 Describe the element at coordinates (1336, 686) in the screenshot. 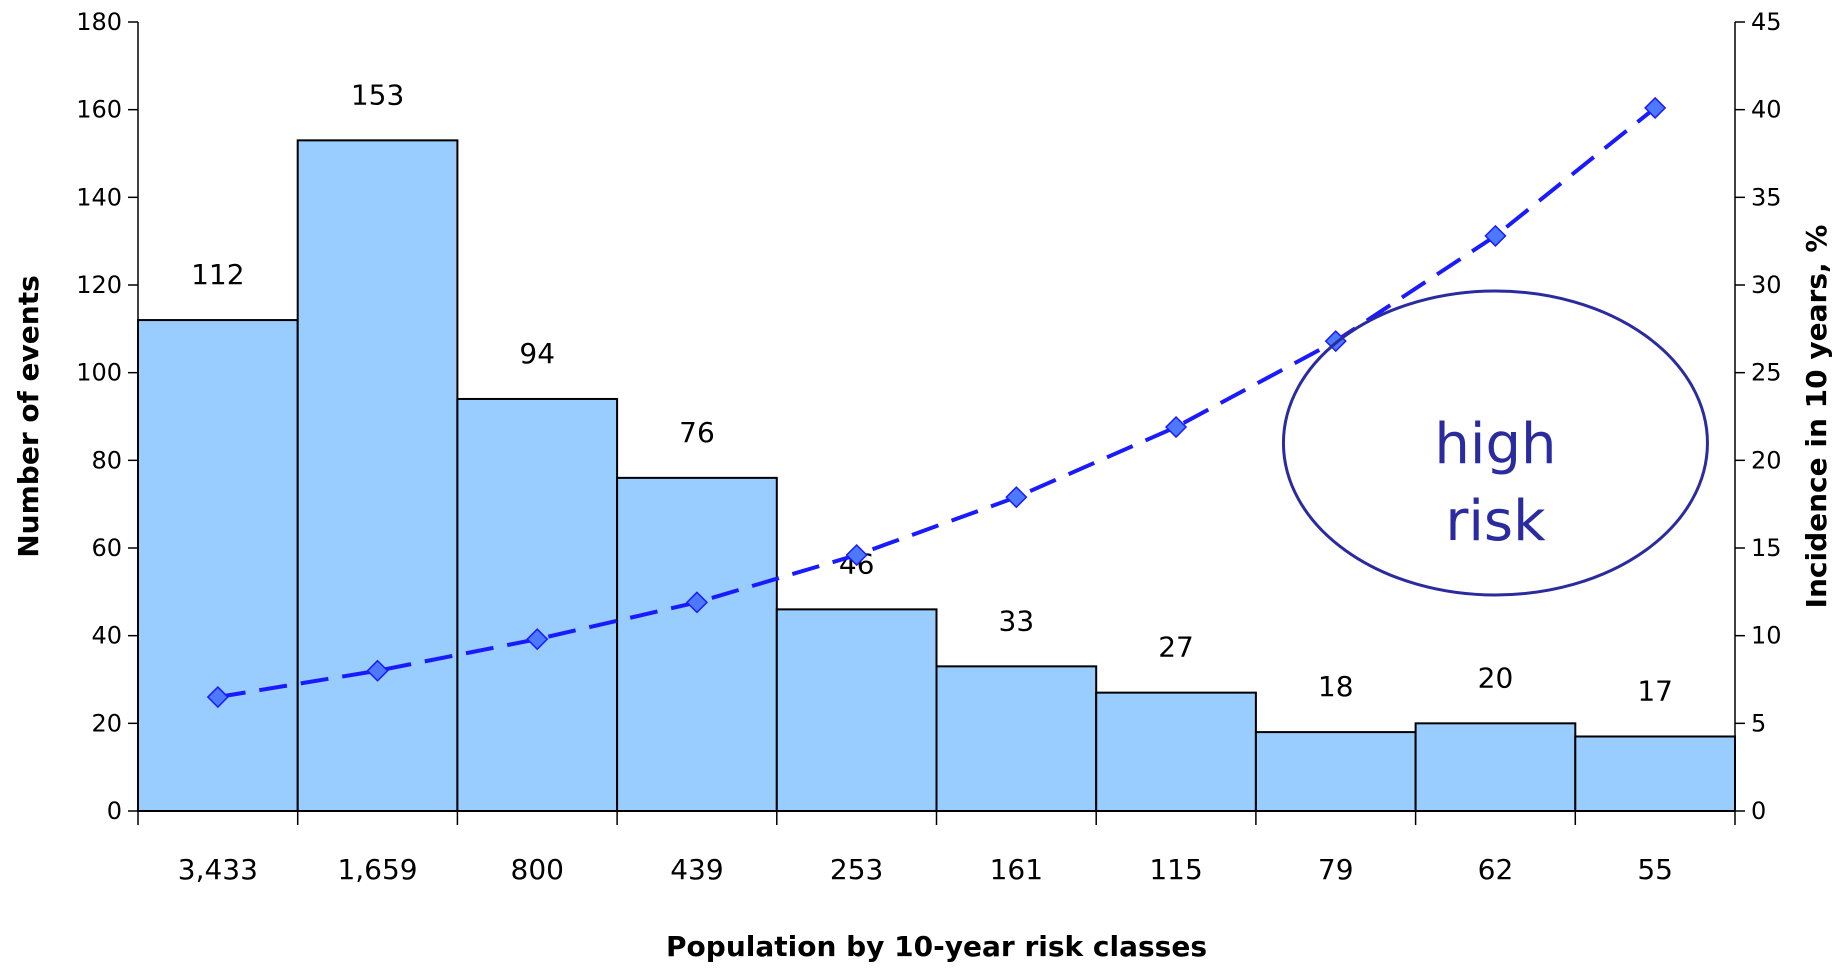

I see `bar-data-label-7: 18` at that location.